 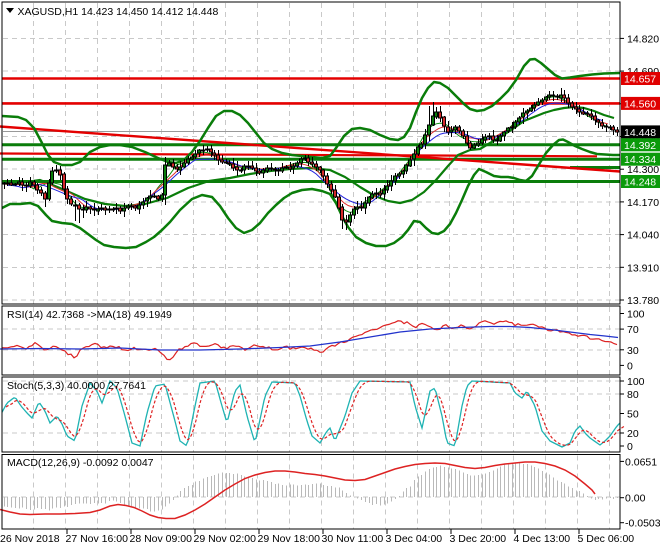 What do you see at coordinates (89, 315) in the screenshot?
I see `svg-text:RSI(14) 42.7368 ->MA(18) 49.1: RSI(14) 42.7368 ->MA(18) 49.1949` at bounding box center [89, 315].